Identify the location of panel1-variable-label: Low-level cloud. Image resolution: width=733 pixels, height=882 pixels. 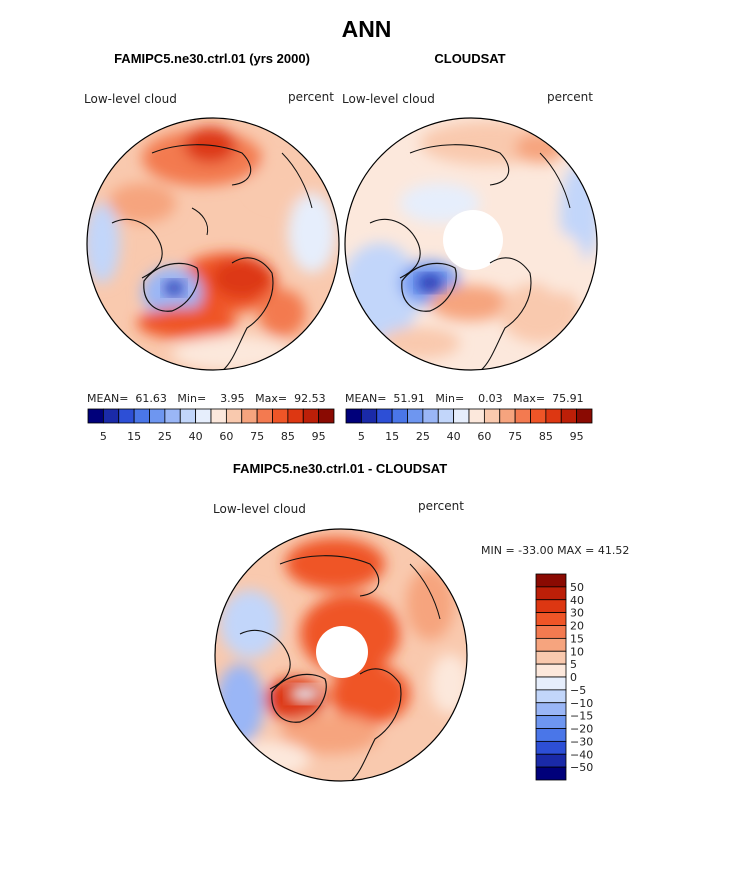
(130, 99).